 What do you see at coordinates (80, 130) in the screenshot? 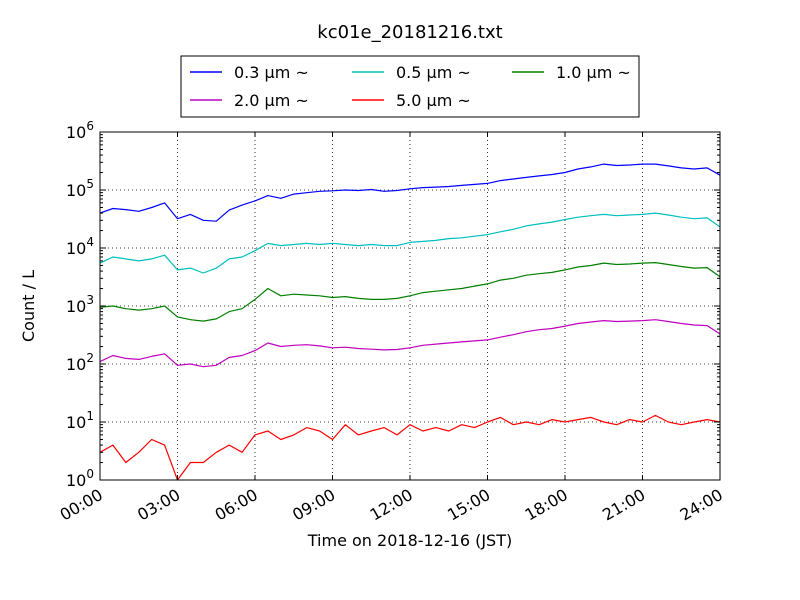
I see `y-tick-label: 10⁶` at bounding box center [80, 130].